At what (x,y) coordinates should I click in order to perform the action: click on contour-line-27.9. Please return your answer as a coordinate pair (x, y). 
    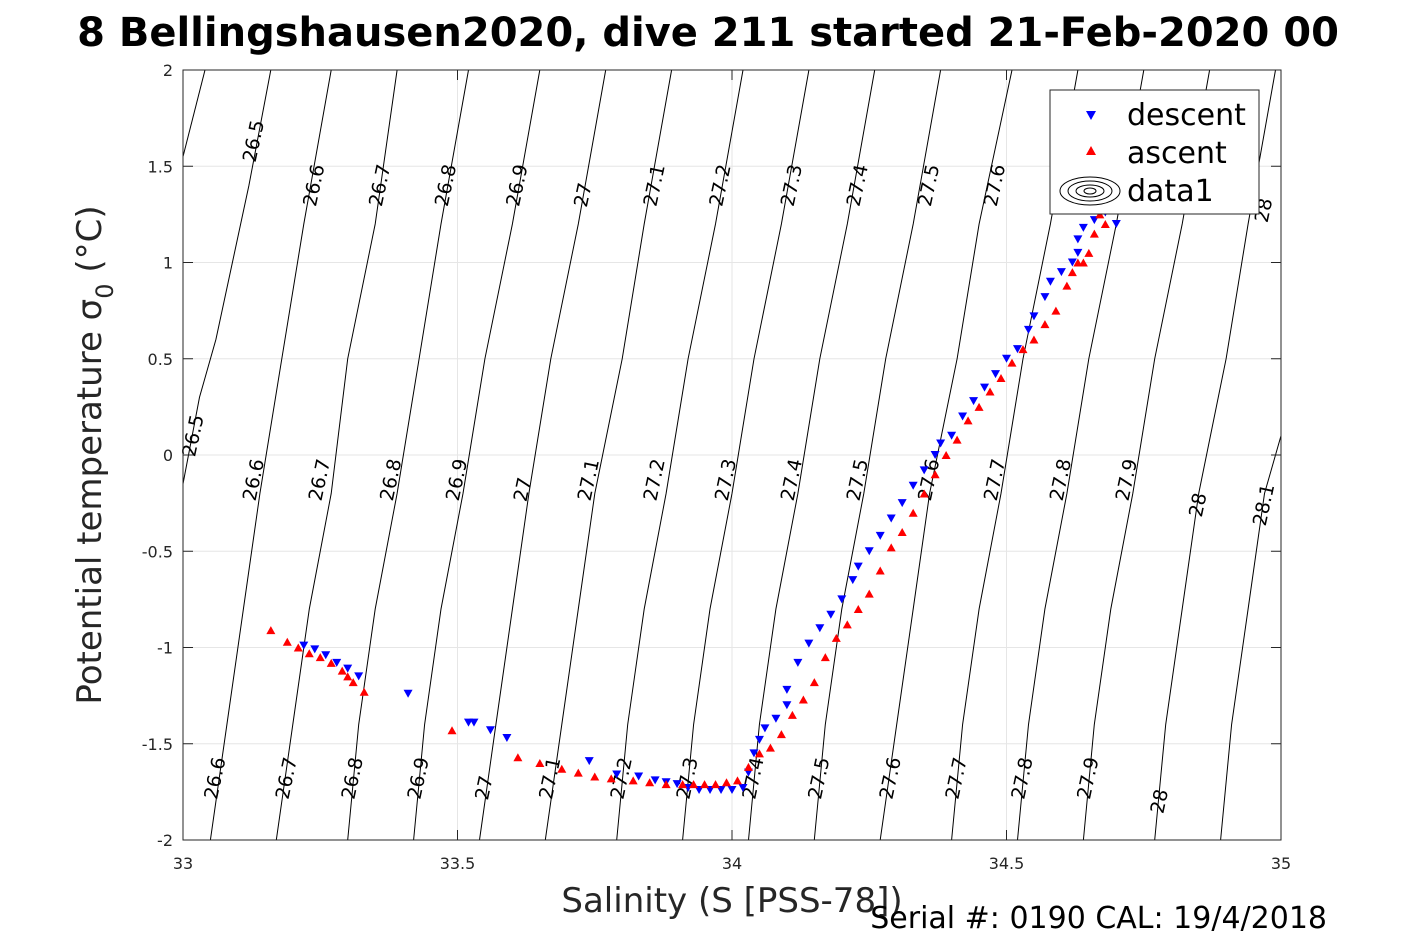
    Looking at the image, I should click on (1146, 455).